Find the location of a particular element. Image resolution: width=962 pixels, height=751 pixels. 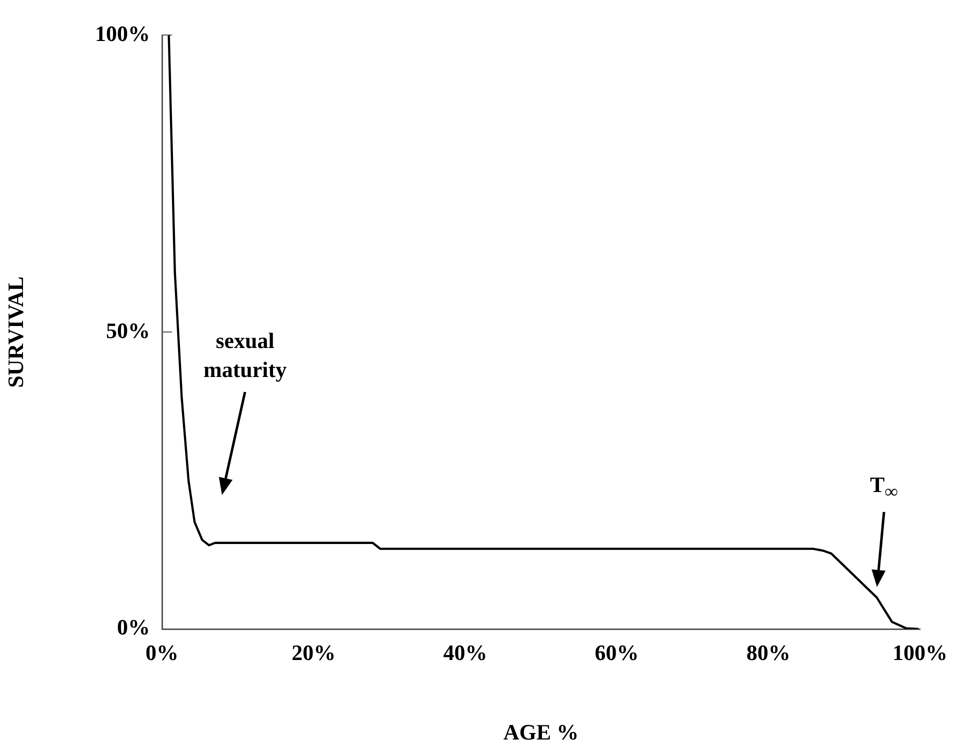

y-tick-label: 0% is located at coordinates (133, 627).